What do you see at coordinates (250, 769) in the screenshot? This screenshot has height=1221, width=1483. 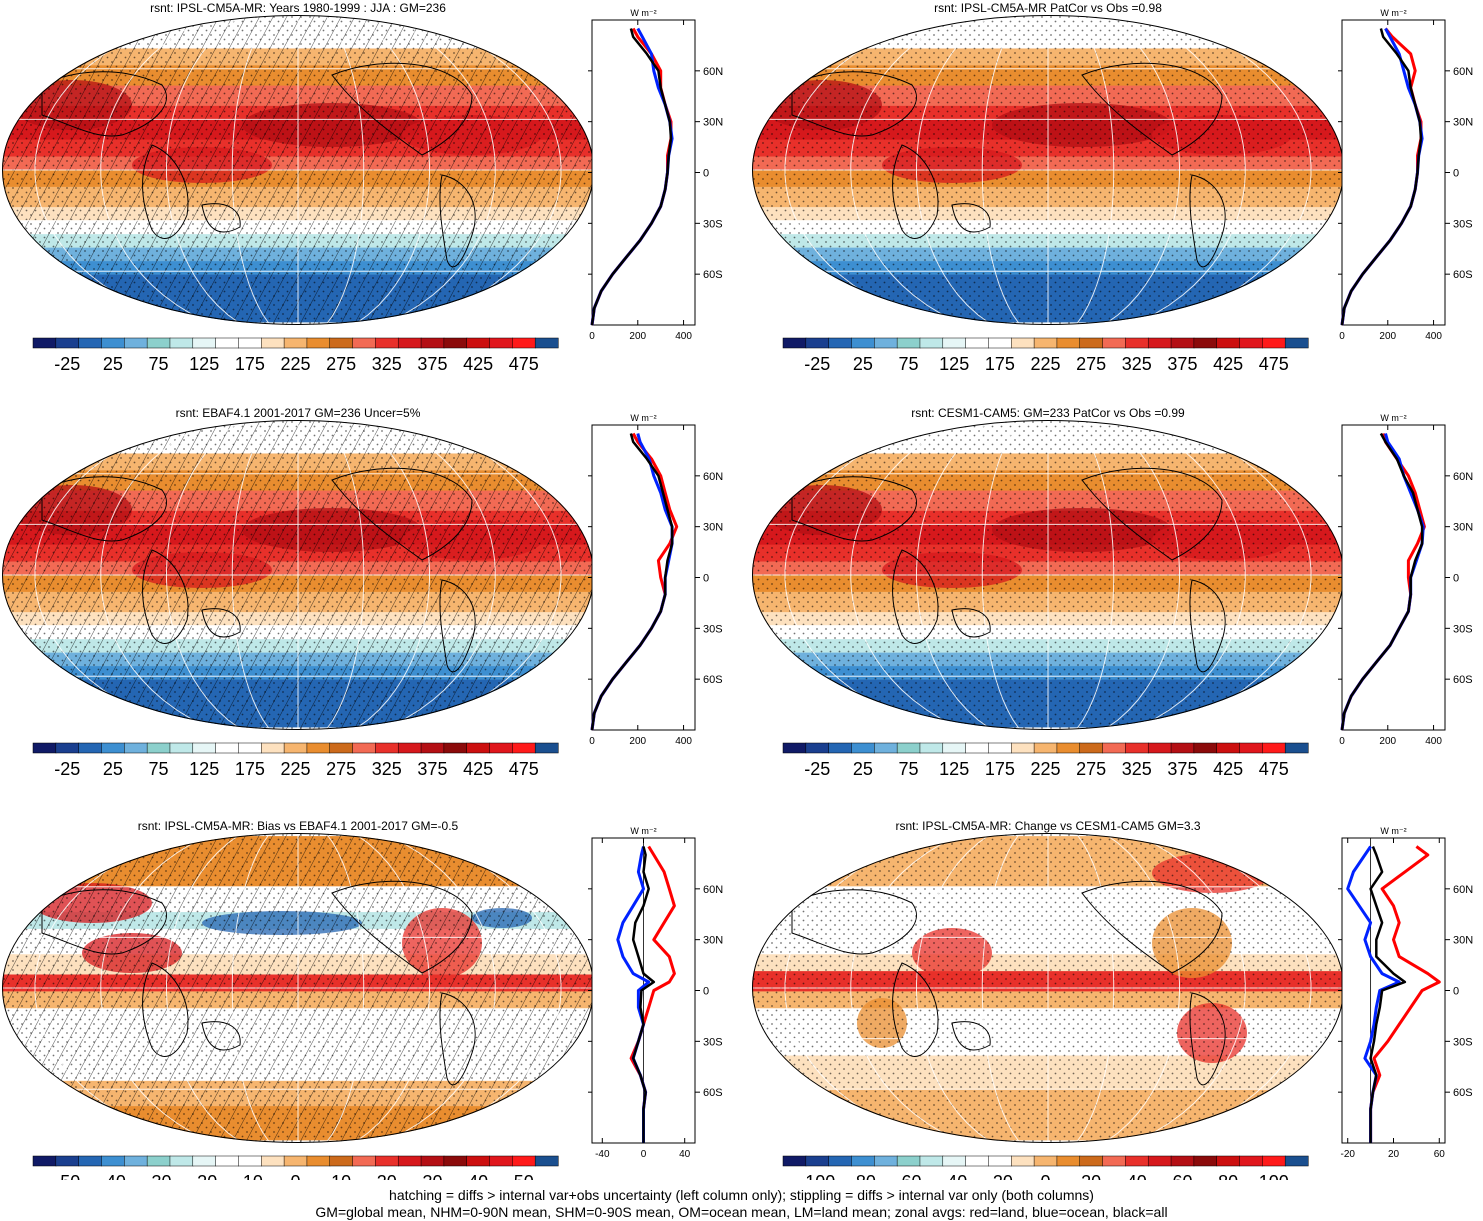 I see `colorbar-label: 175` at bounding box center [250, 769].